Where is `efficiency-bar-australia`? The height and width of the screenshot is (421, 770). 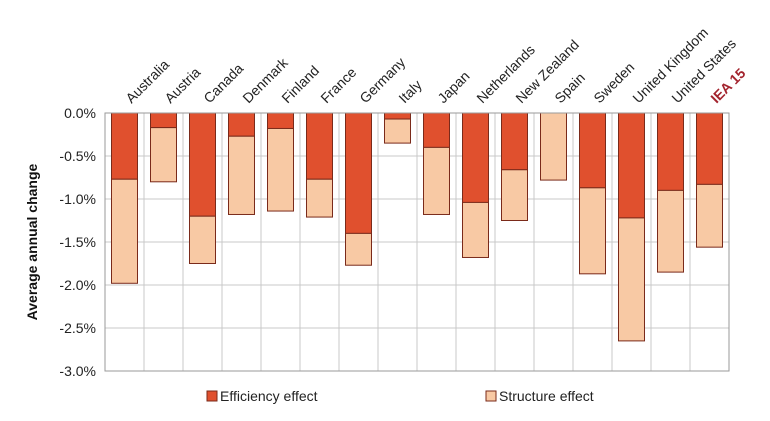 efficiency-bar-australia is located at coordinates (124, 146).